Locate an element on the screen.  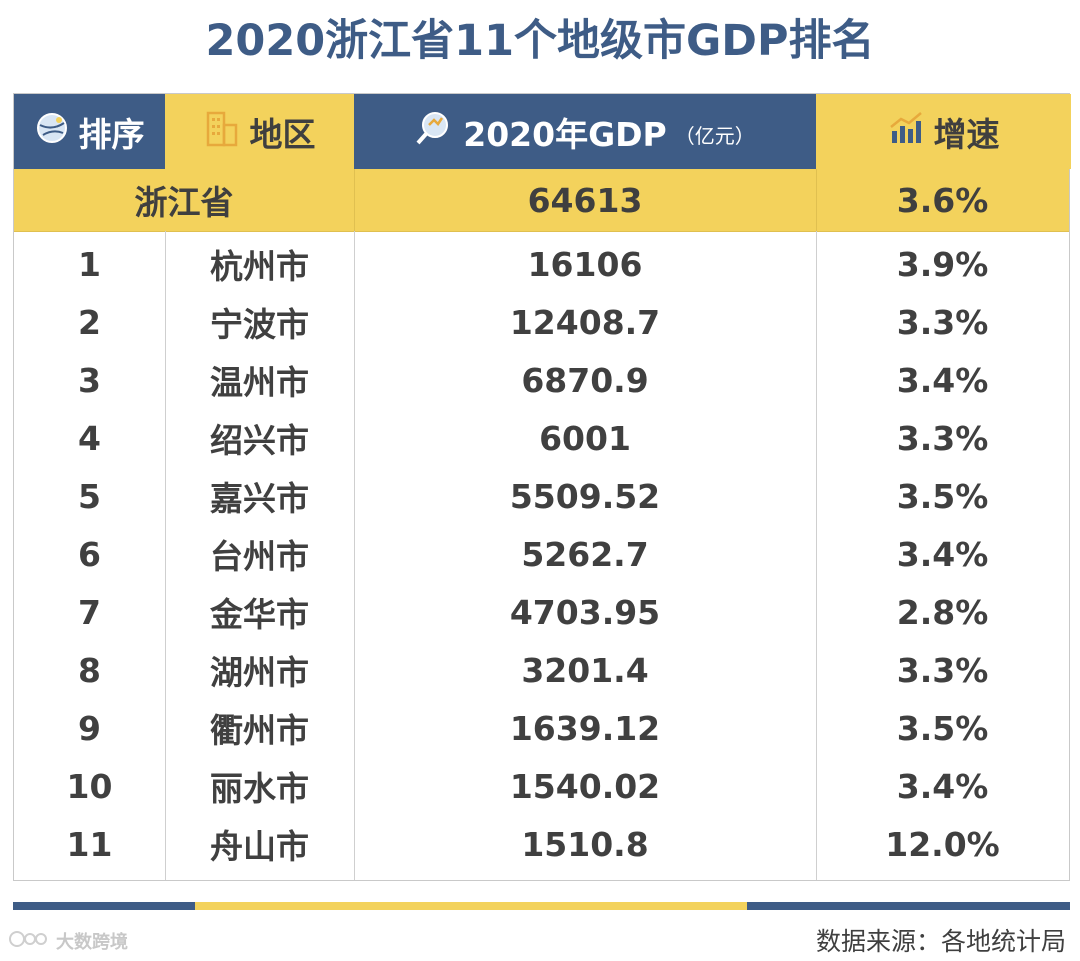
data-source: 数据来源：各地统计局 is located at coordinates (940, 941).